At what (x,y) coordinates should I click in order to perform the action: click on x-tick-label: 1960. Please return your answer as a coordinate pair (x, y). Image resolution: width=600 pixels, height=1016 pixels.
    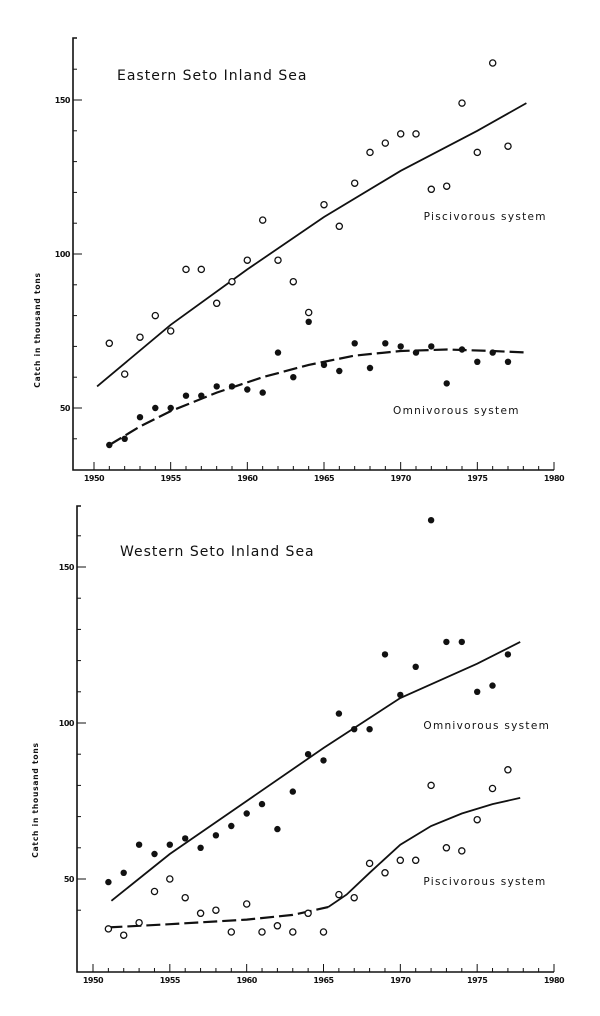
    Looking at the image, I should click on (247, 478).